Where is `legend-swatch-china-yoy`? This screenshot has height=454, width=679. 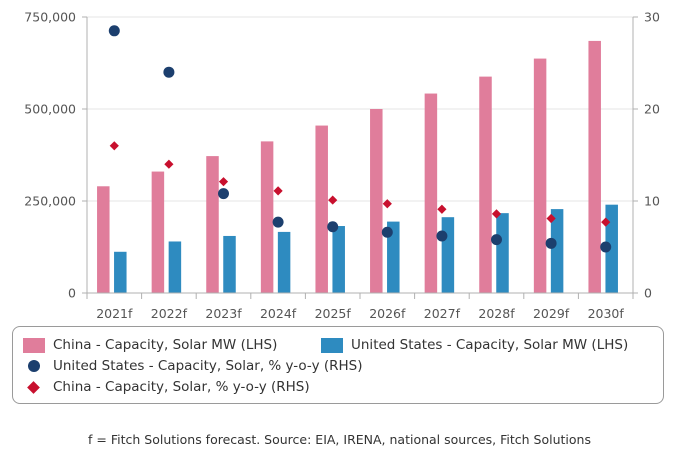 legend-swatch-china-yoy is located at coordinates (33, 387).